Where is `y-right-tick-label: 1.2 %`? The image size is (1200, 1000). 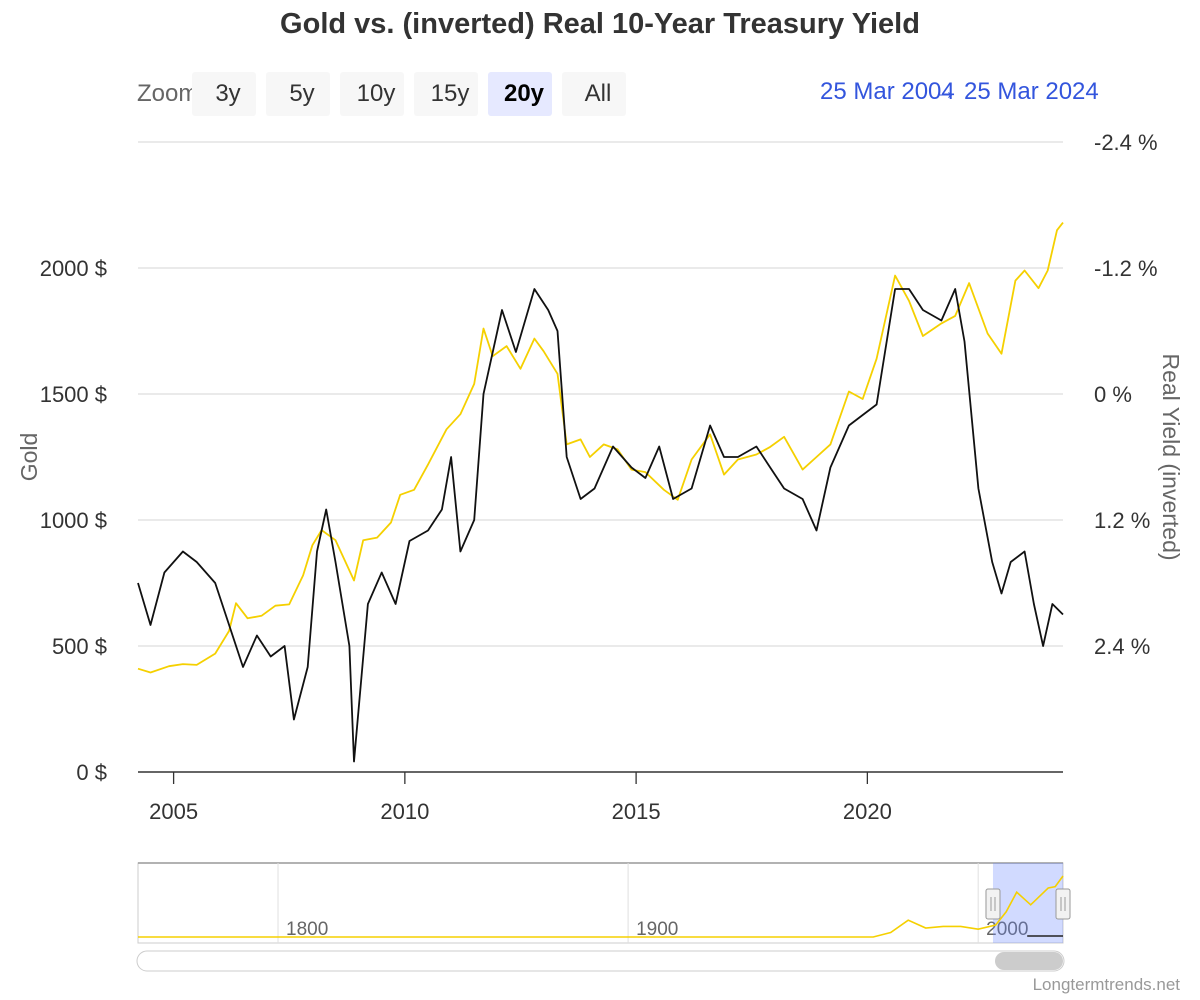
y-right-tick-label: 1.2 % is located at coordinates (1122, 520).